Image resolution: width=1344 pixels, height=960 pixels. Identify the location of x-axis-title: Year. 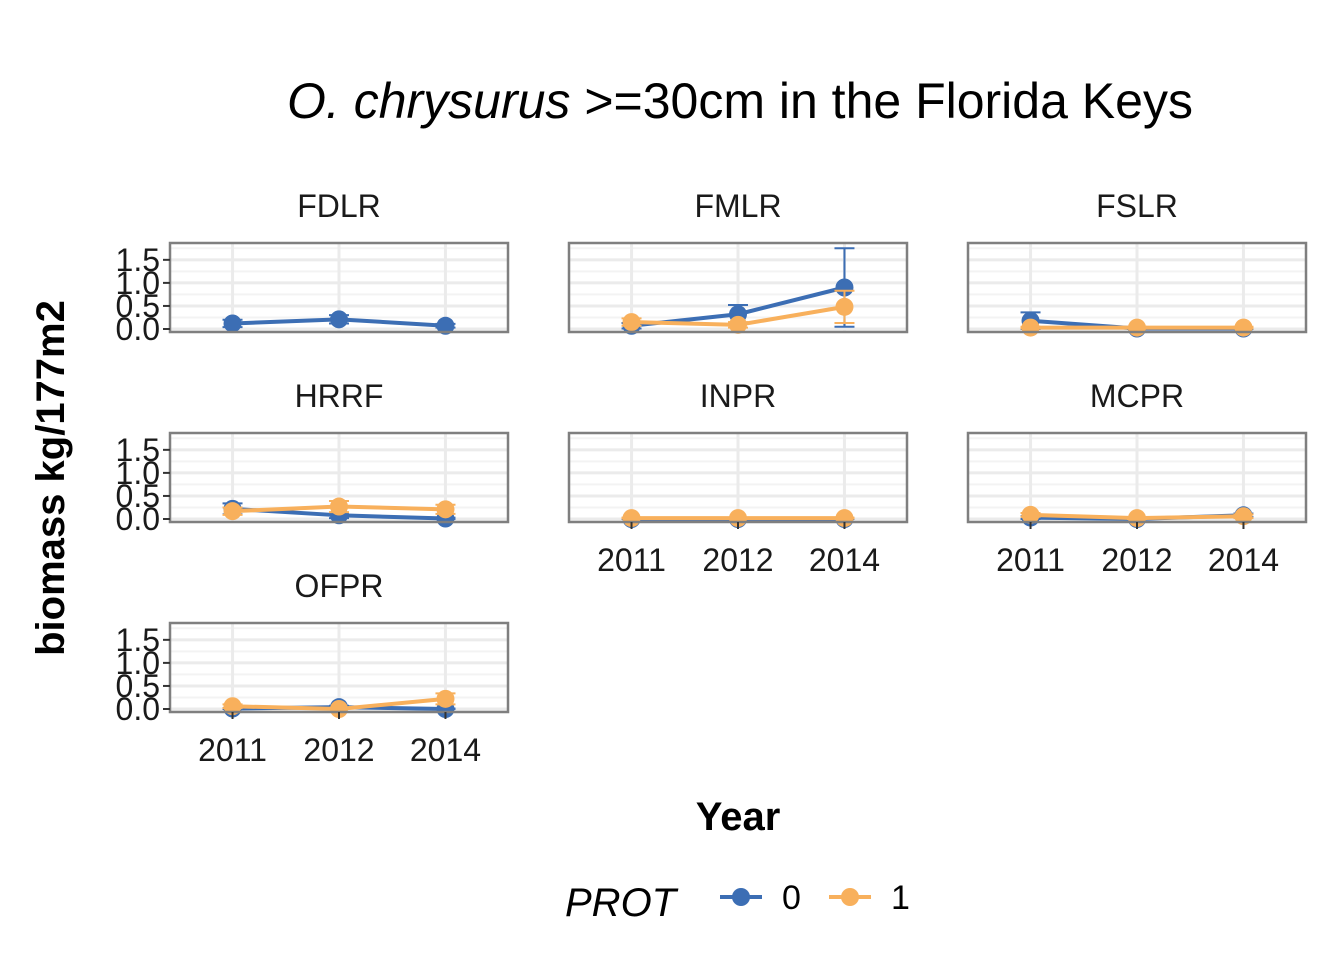
(738, 817).